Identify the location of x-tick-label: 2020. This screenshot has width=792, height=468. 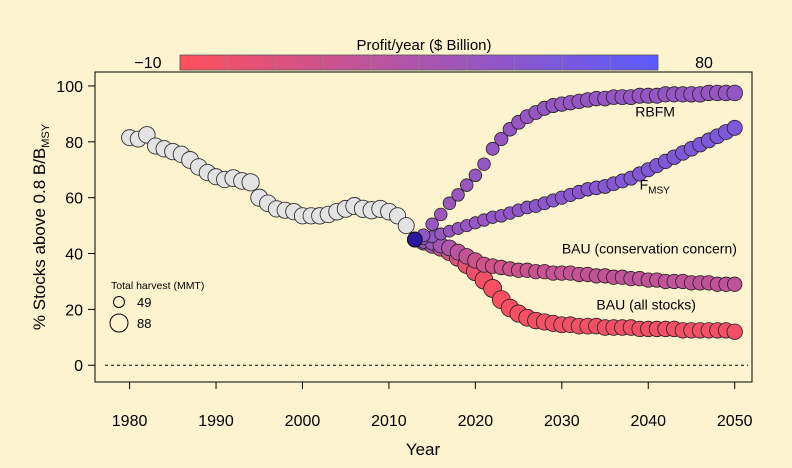
(476, 421).